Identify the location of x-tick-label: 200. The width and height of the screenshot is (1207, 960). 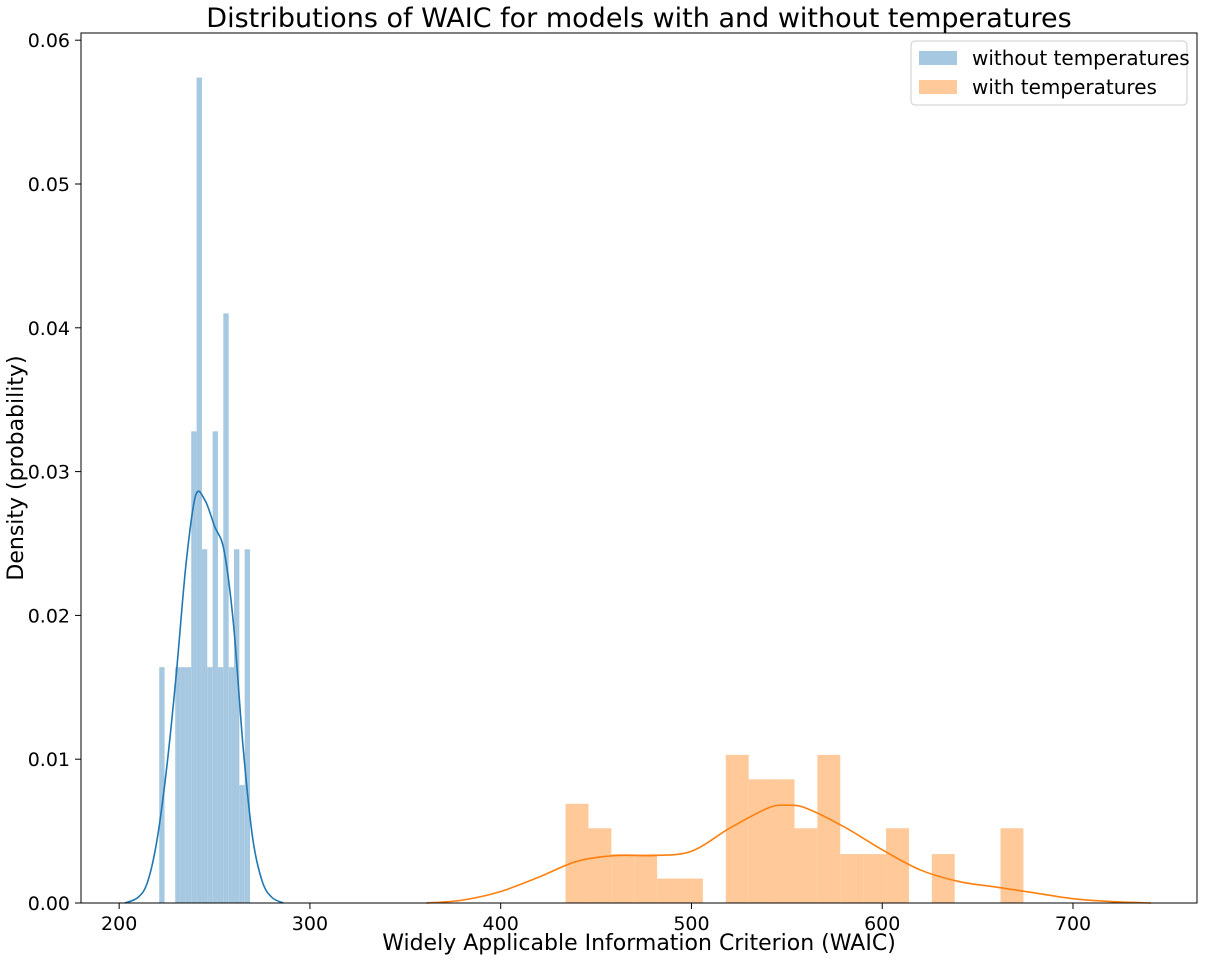
(119, 924).